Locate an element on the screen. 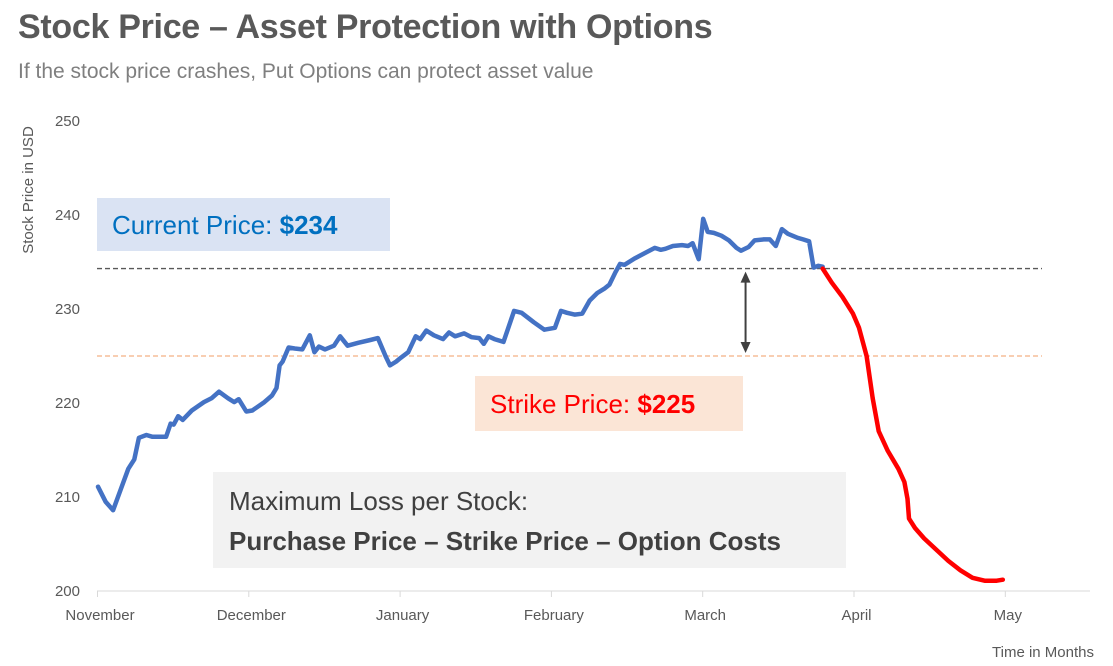  x-tick-label: January is located at coordinates (403, 615).